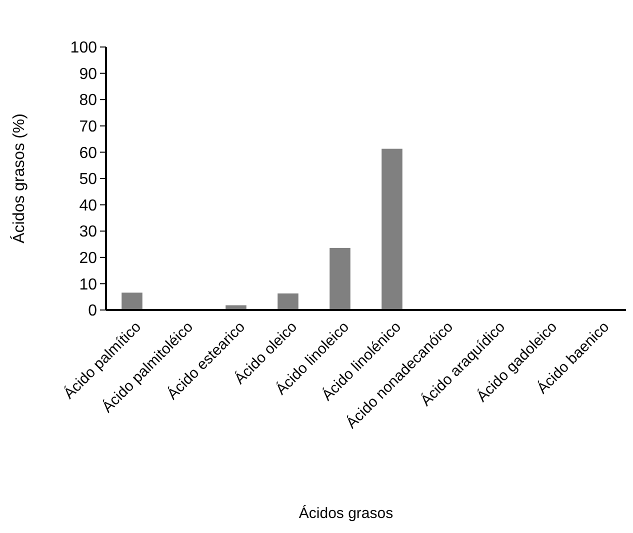 Image resolution: width=633 pixels, height=533 pixels. I want to click on x-axis-title: Ácidos grasos, so click(346, 513).